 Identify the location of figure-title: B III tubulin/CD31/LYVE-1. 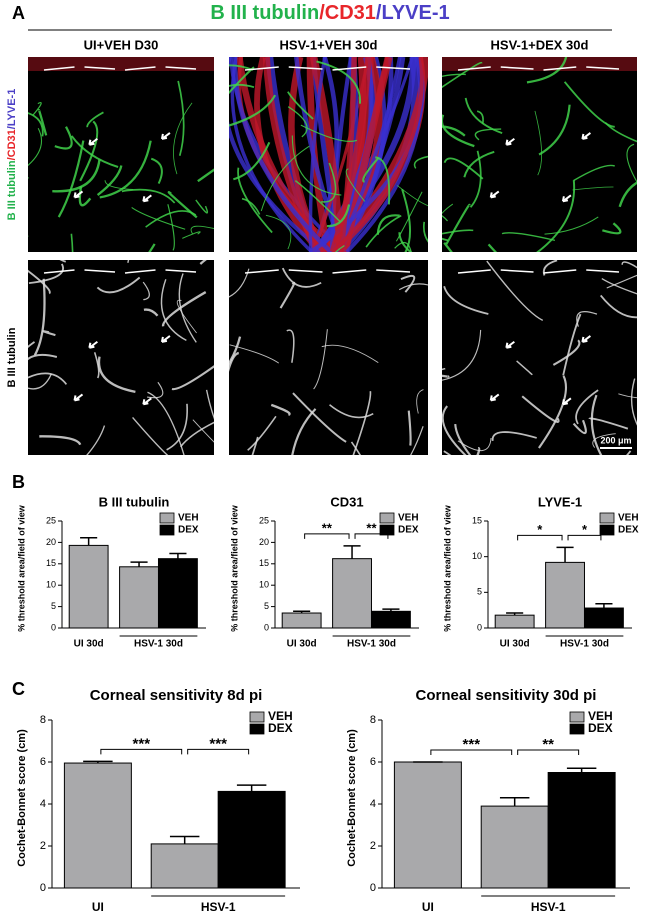
(329, 13).